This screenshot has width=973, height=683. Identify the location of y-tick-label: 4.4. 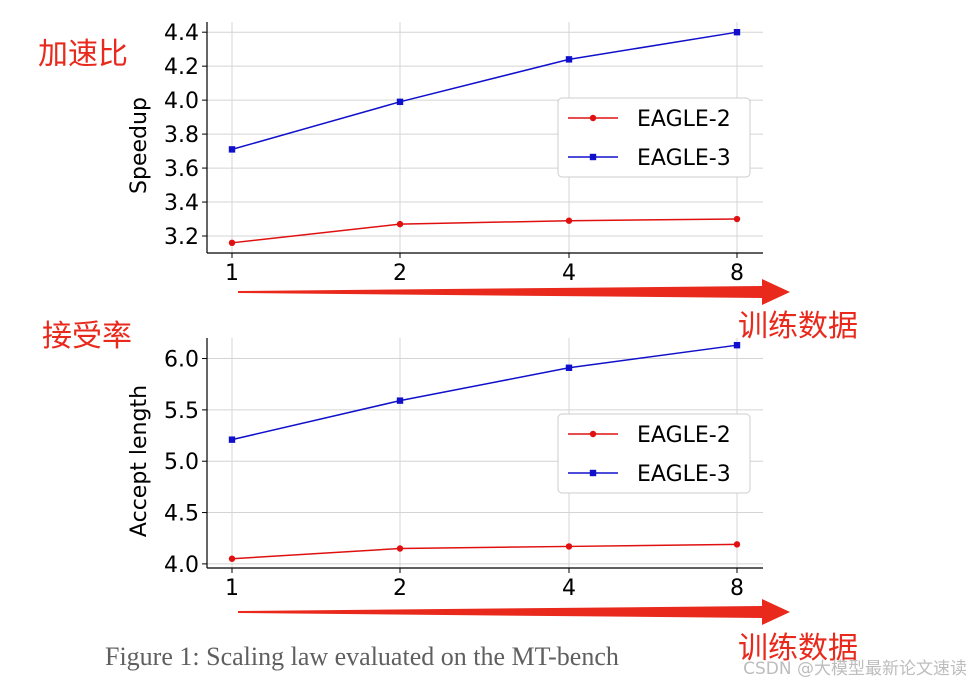
(181, 33).